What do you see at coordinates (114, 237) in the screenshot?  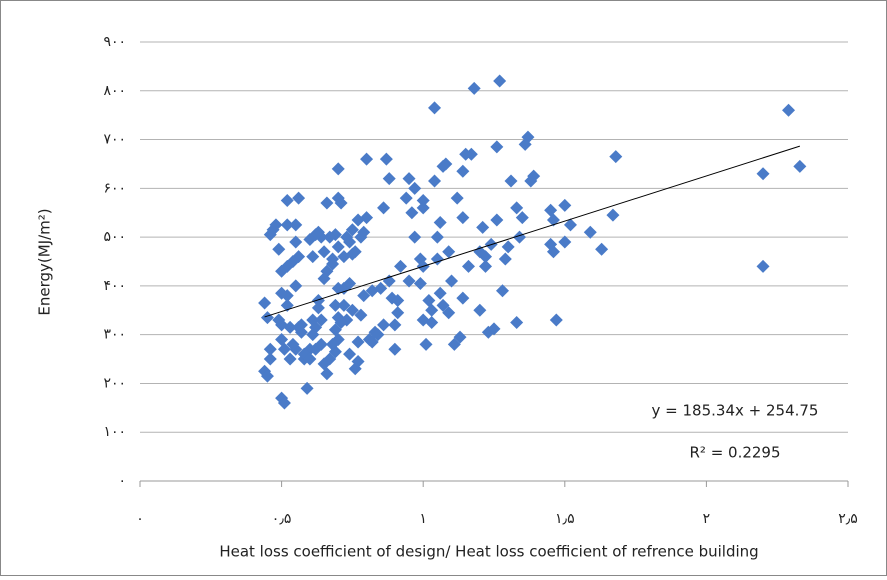 I see `y-tick-label: ۵۰۰` at bounding box center [114, 237].